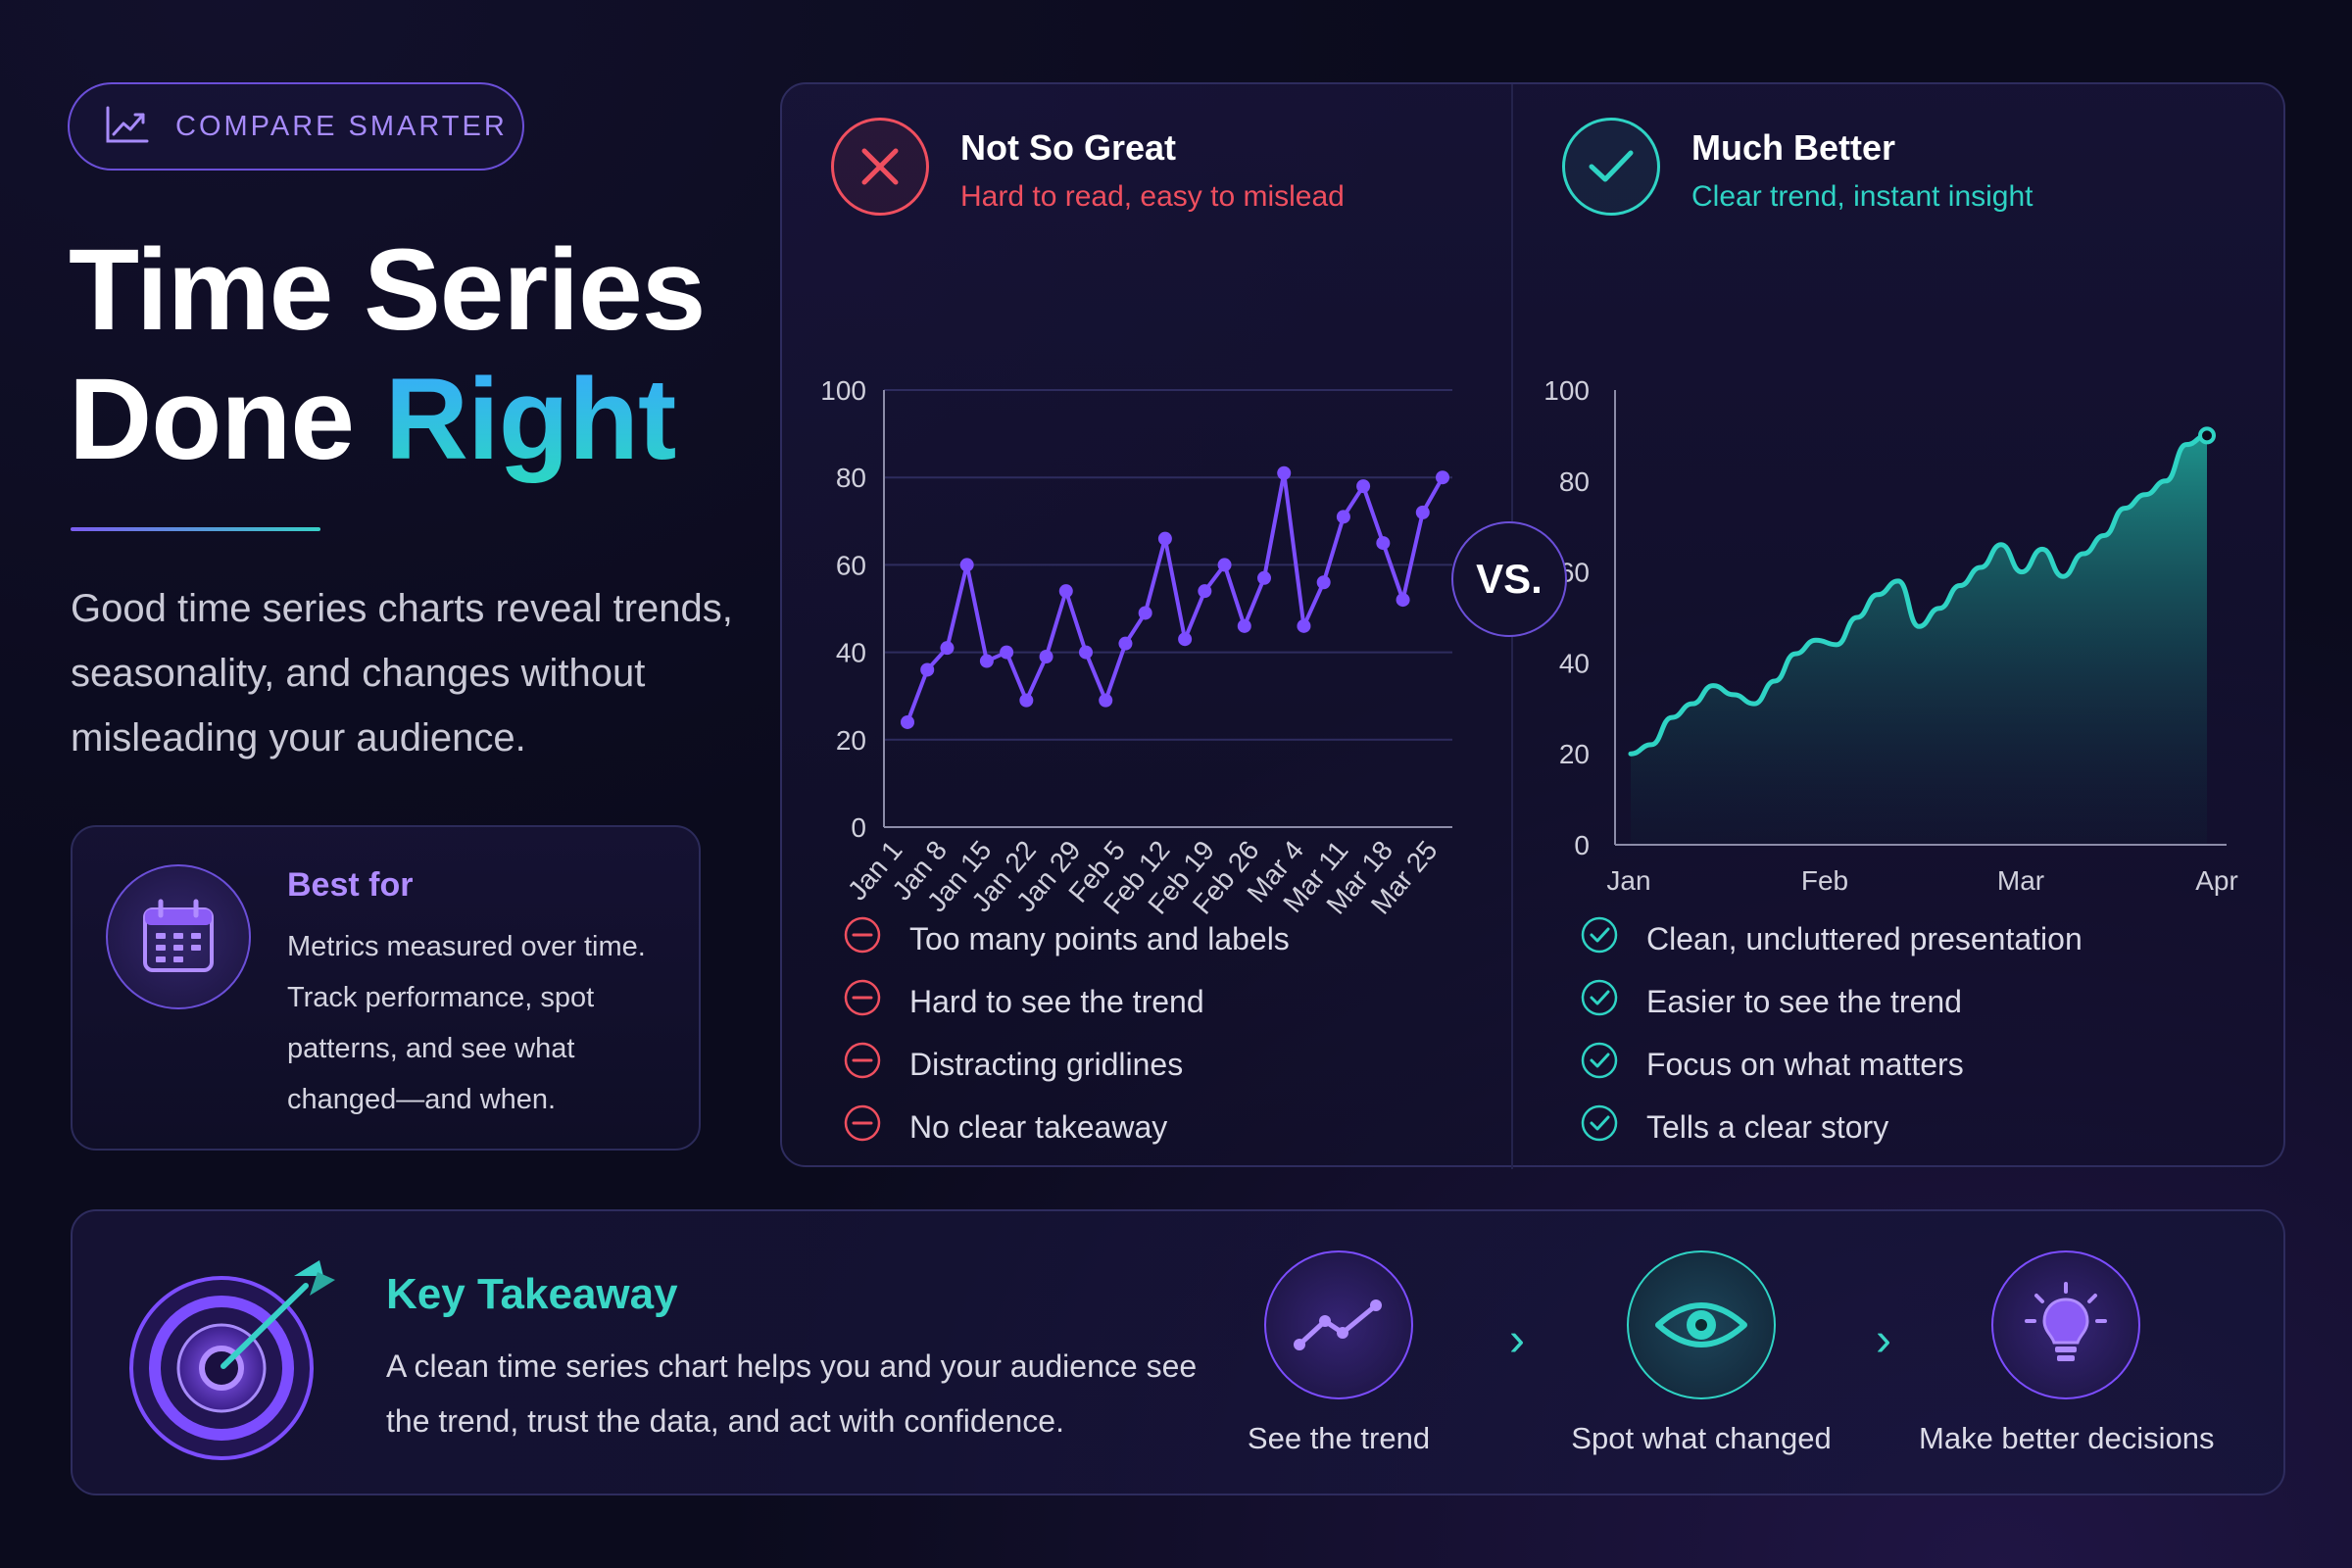 Image resolution: width=2352 pixels, height=1568 pixels. Describe the element at coordinates (387, 290) in the screenshot. I see `title-line-1: Time Series` at that location.